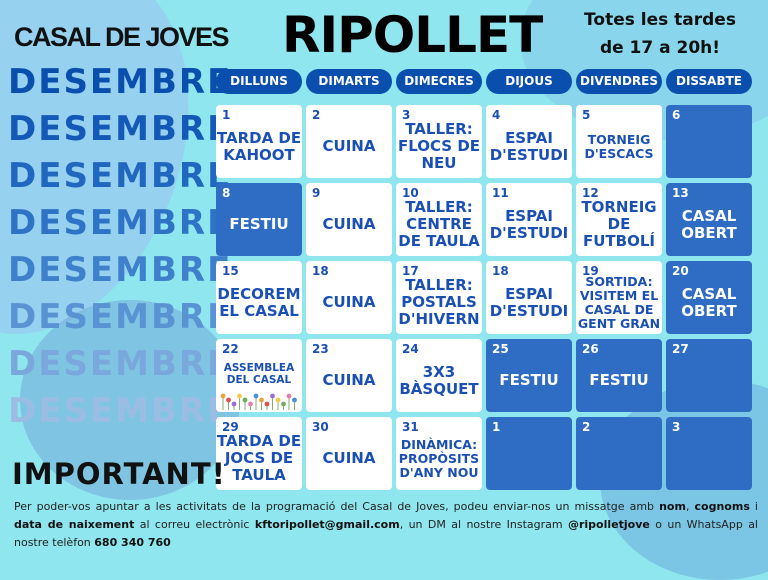  Describe the element at coordinates (230, 271) in the screenshot. I see `day-number: 15` at that location.